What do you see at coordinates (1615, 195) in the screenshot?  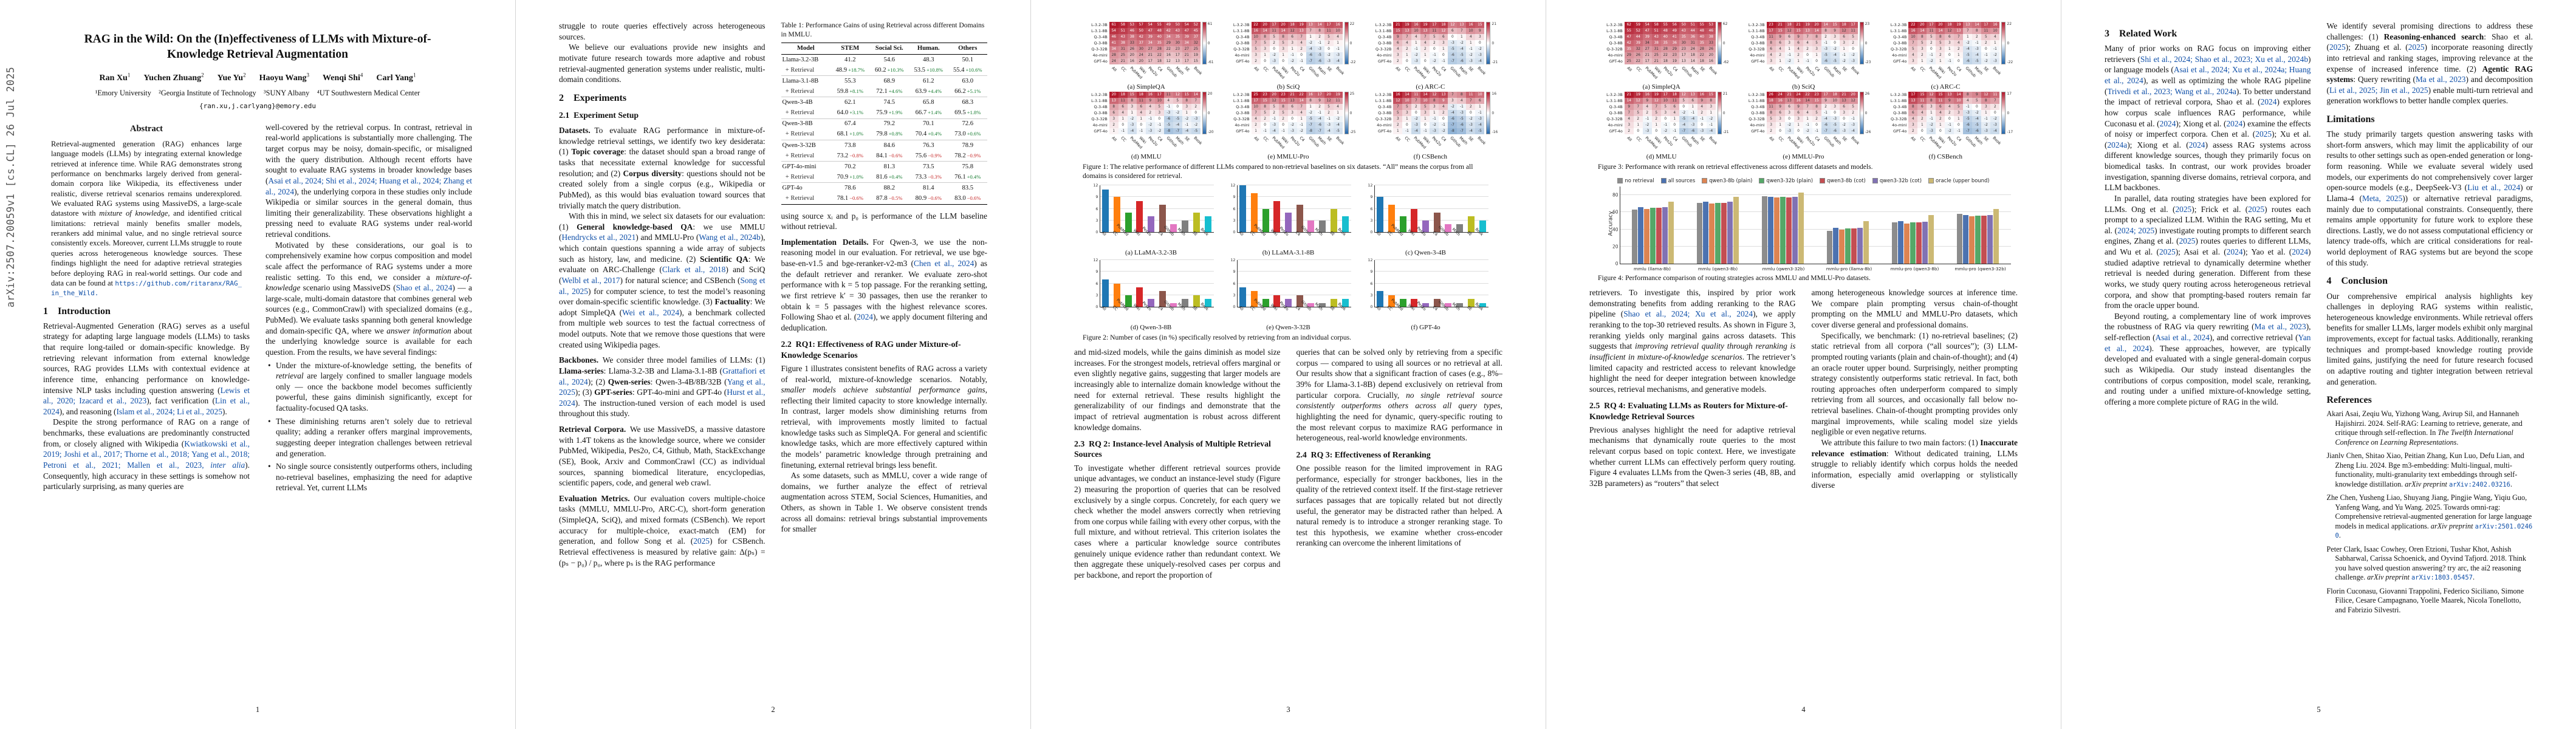 I see `y-tick-label: 80` at bounding box center [1615, 195].